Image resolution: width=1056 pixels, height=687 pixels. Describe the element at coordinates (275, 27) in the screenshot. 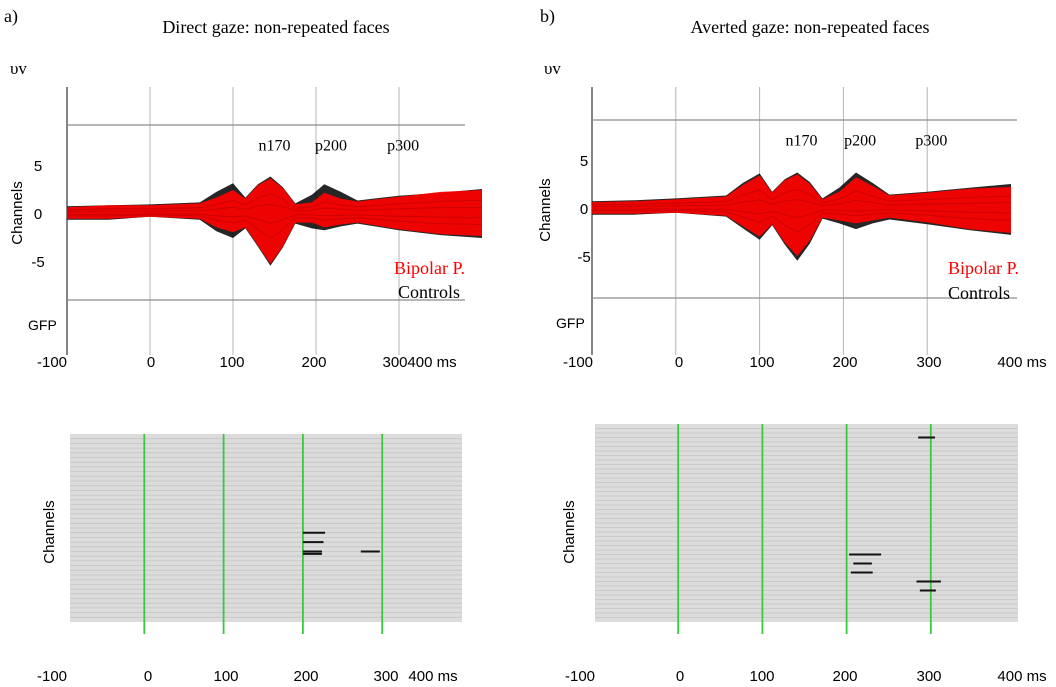

I see `panel-title: Direct gaze: non-repeated faces` at that location.